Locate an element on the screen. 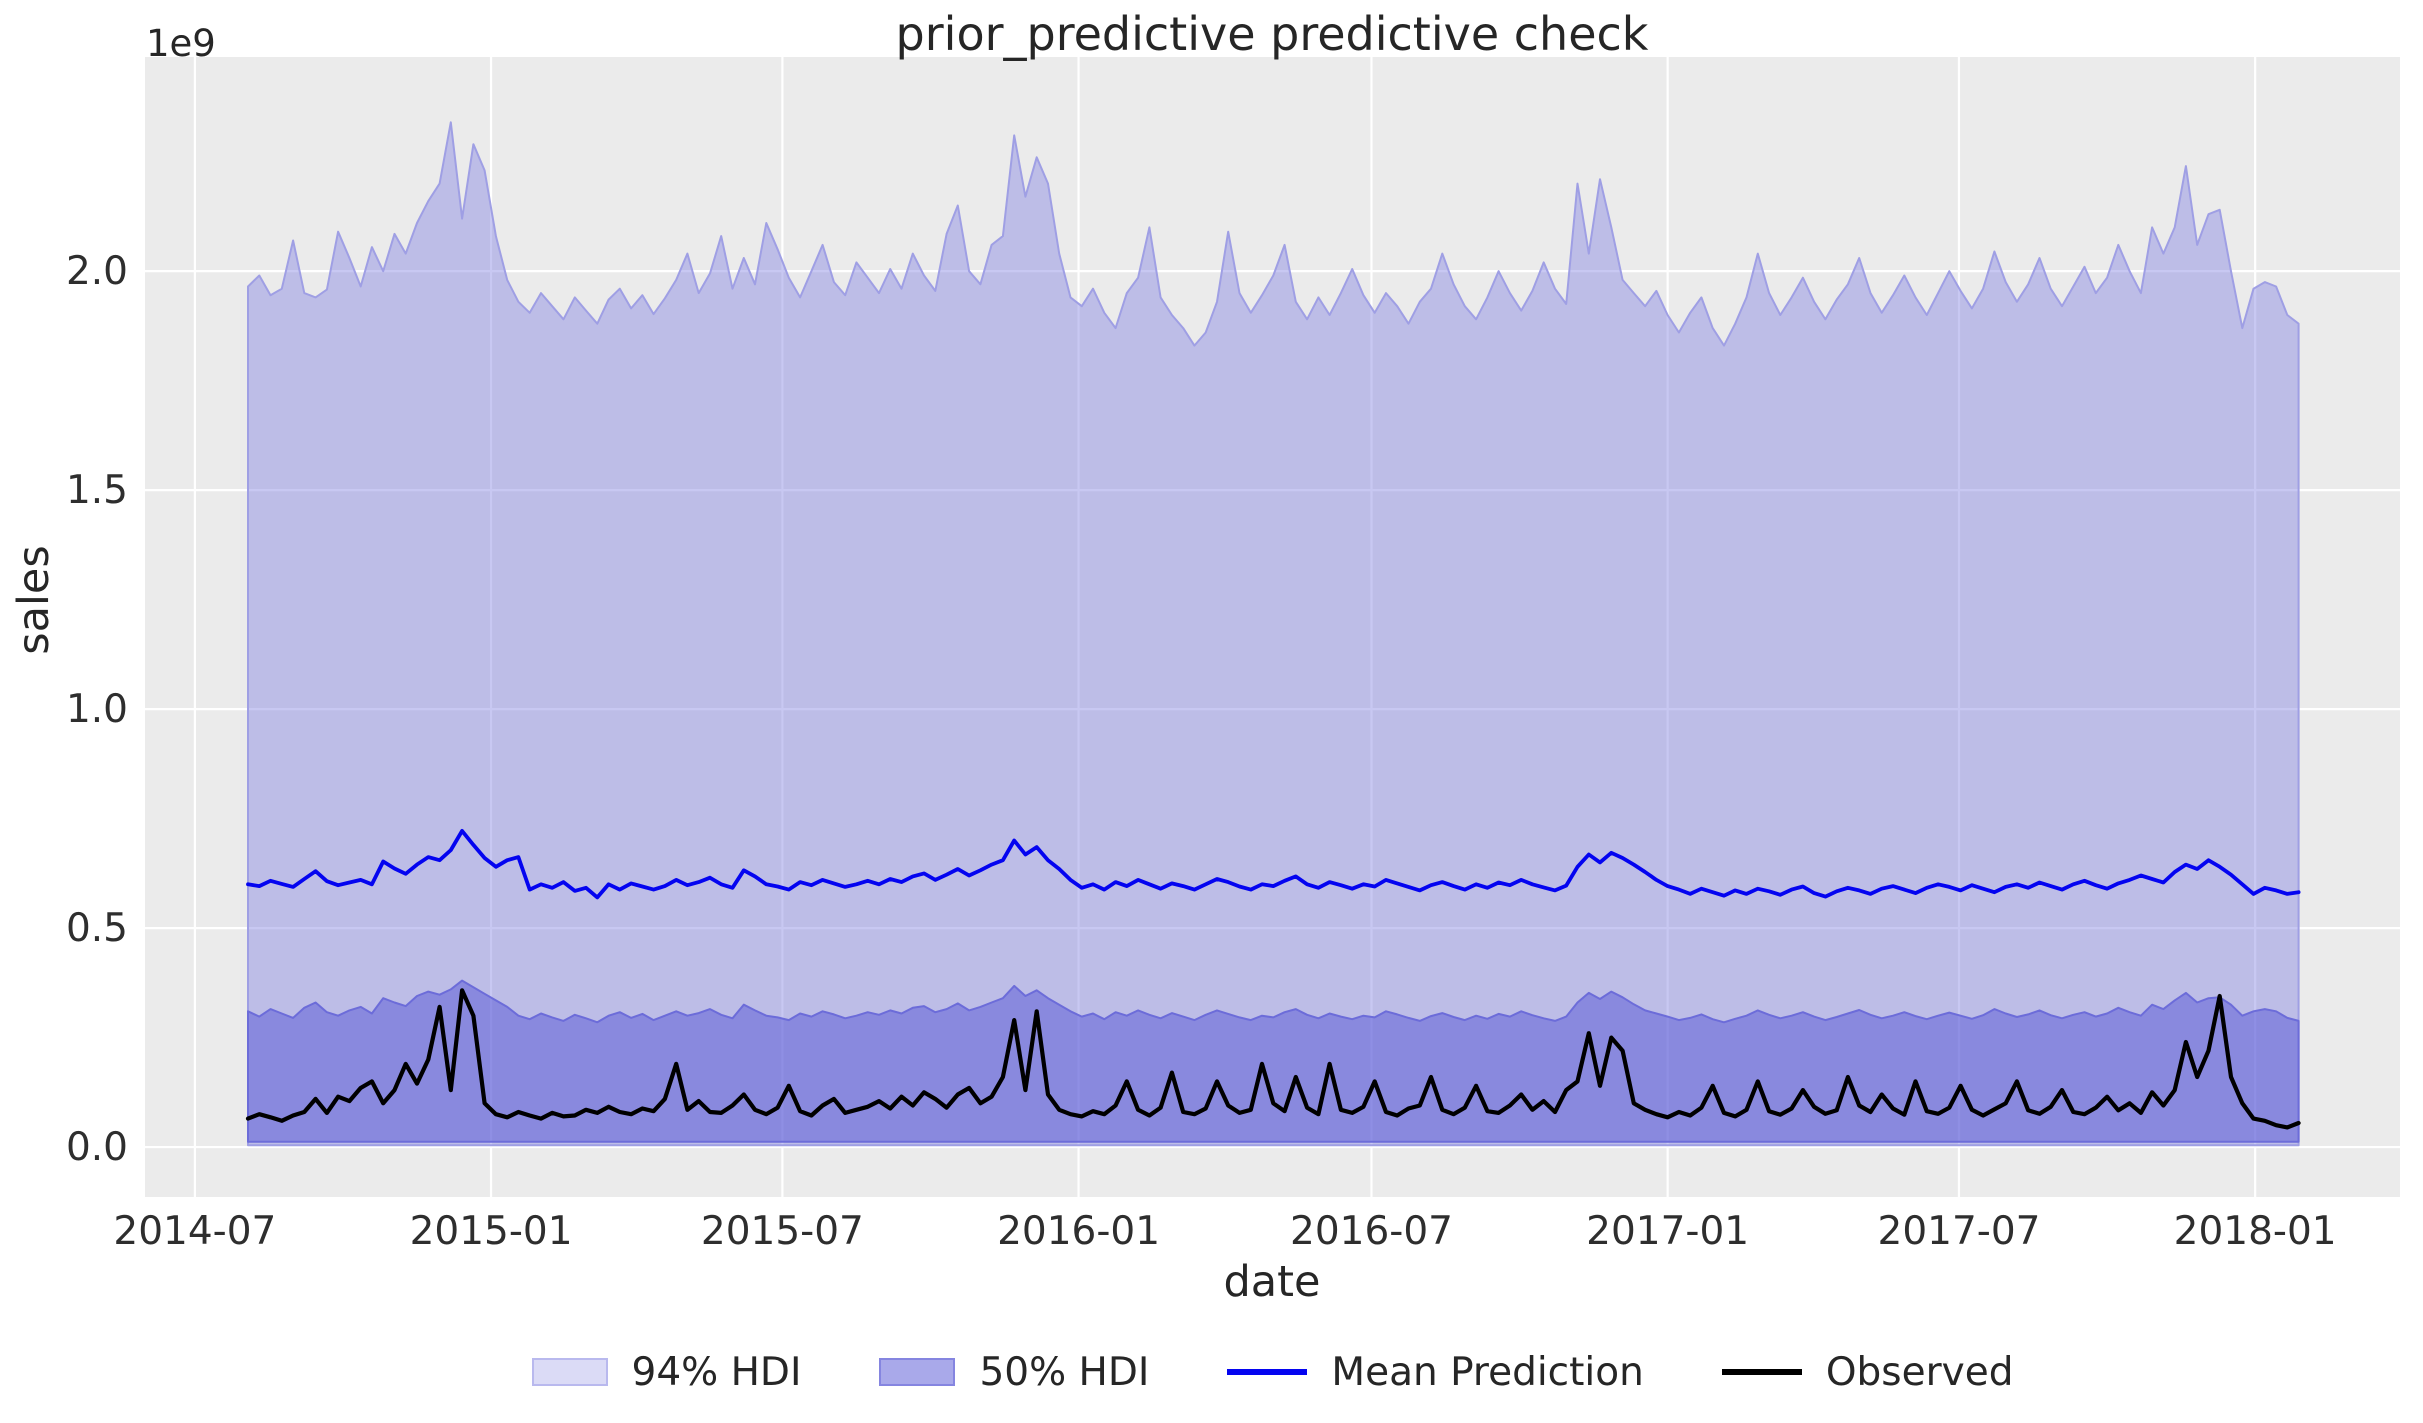 The image size is (2423, 1423). legend-label-mean-prediction: Mean Prediction is located at coordinates (1487, 1372).